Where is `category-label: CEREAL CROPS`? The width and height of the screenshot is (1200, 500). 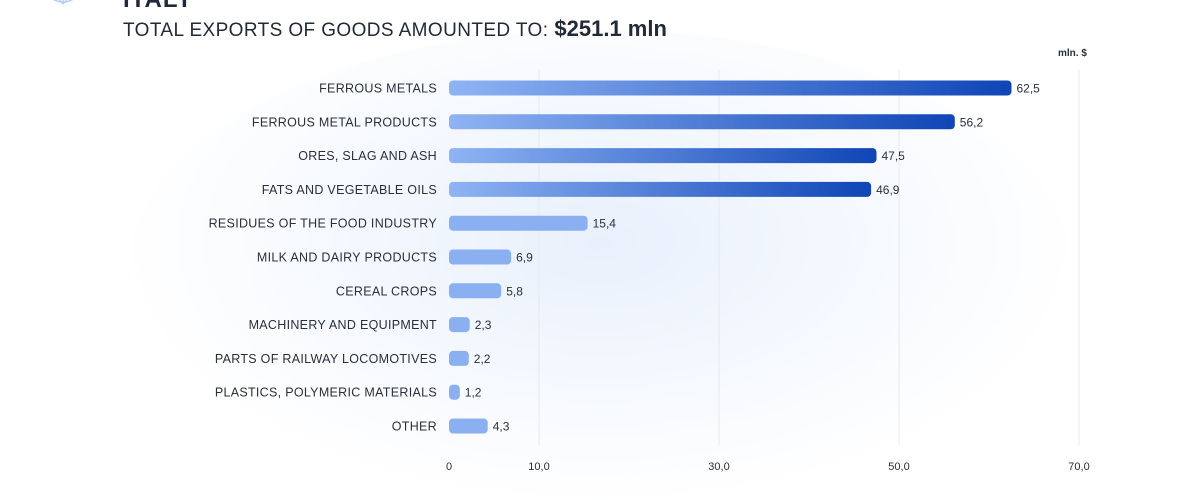
category-label: CEREAL CROPS is located at coordinates (386, 291).